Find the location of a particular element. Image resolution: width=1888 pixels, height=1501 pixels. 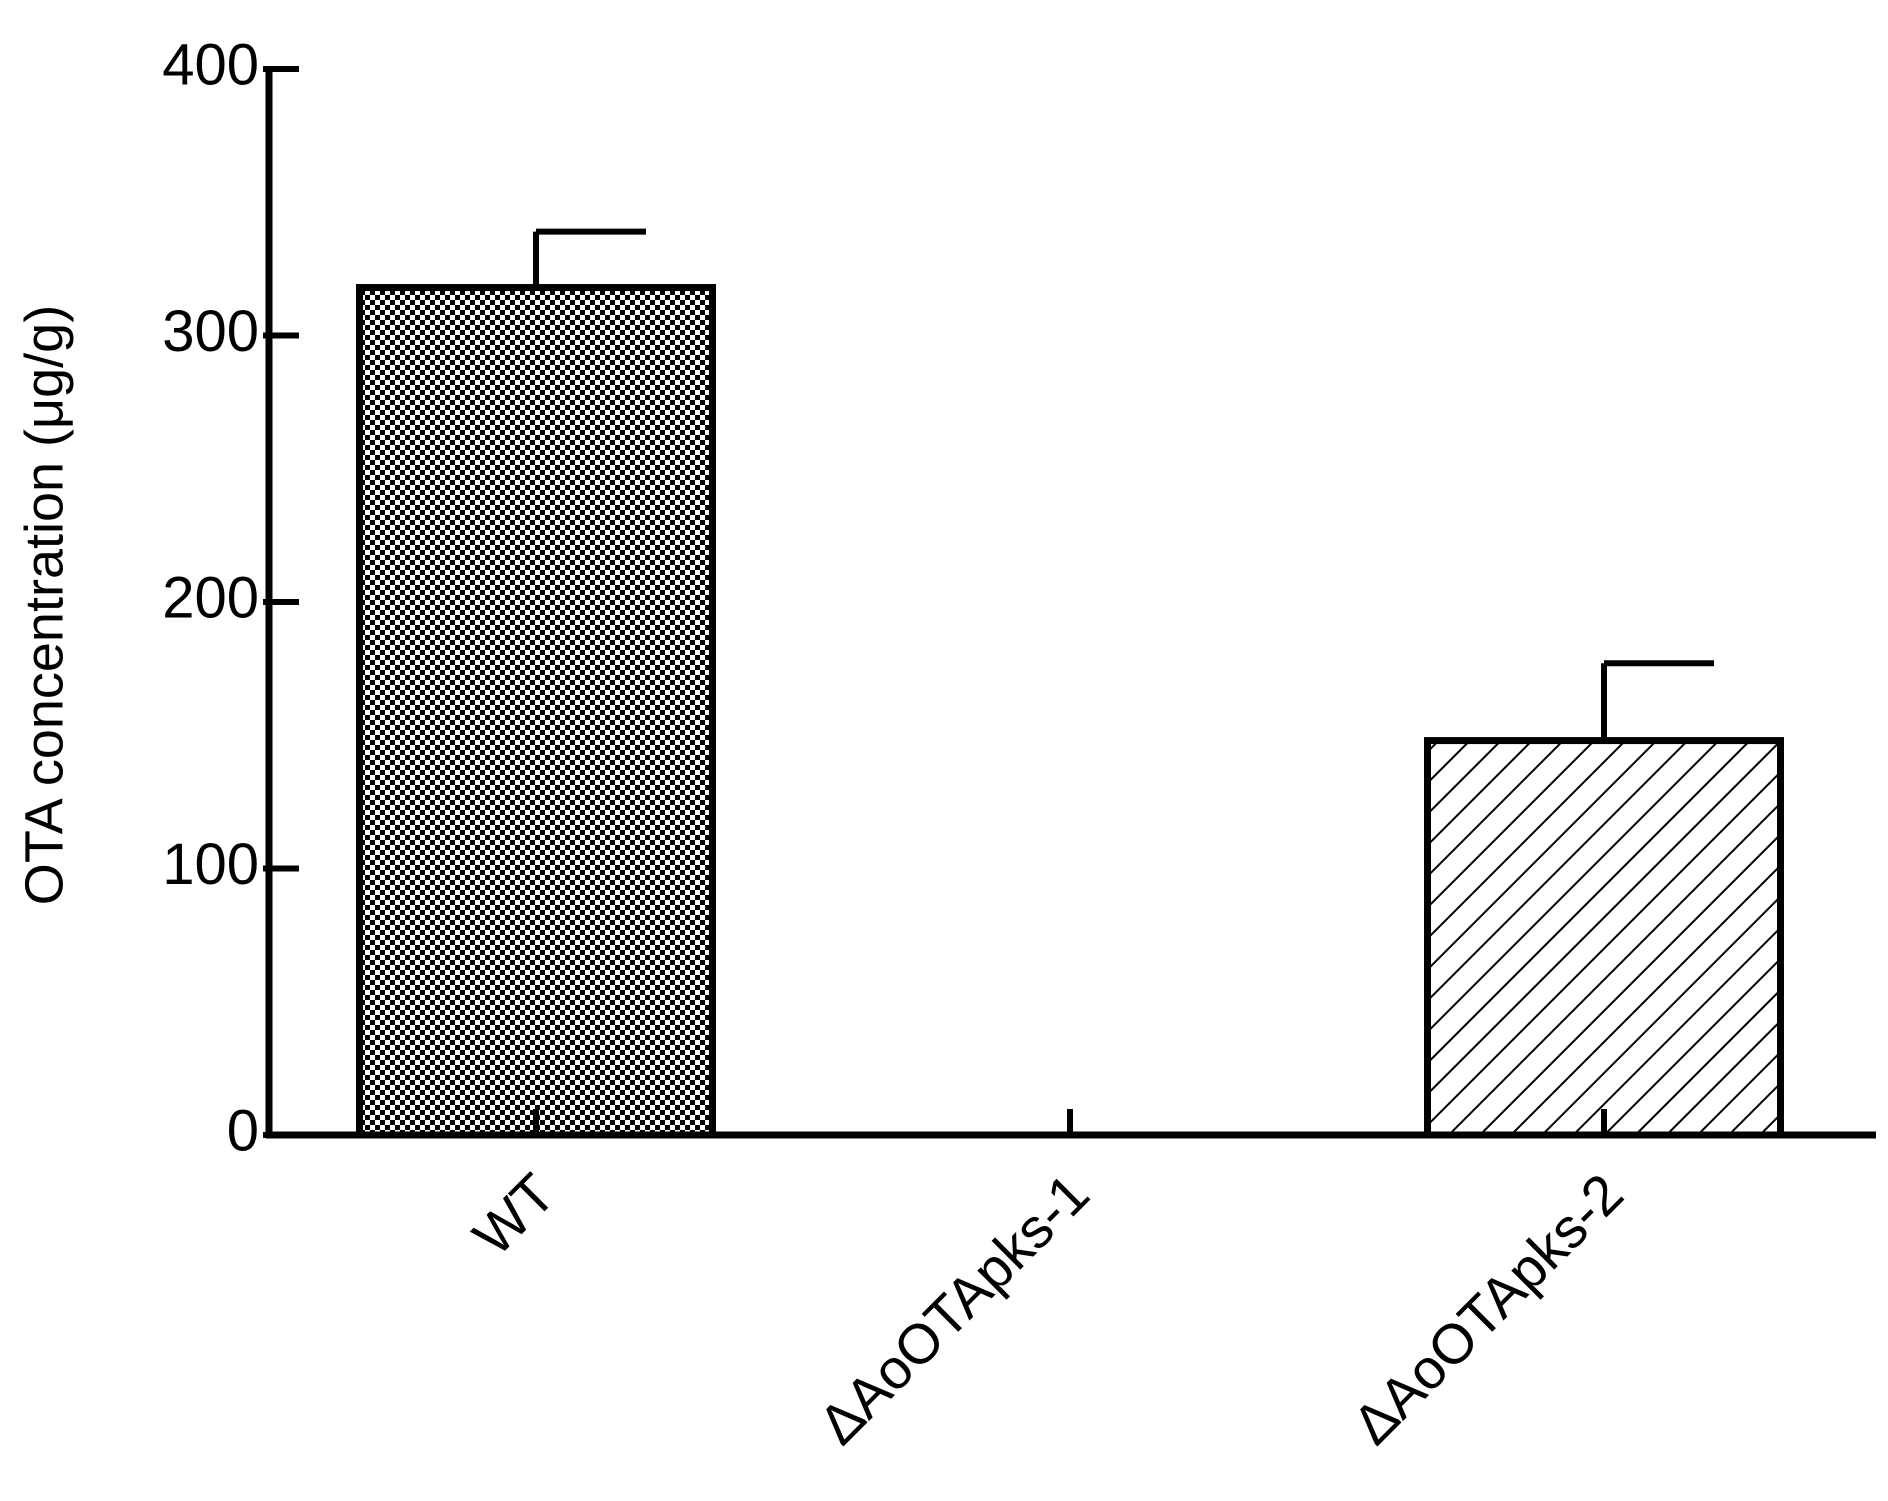

x-tick-label: WT is located at coordinates (514, 1214).